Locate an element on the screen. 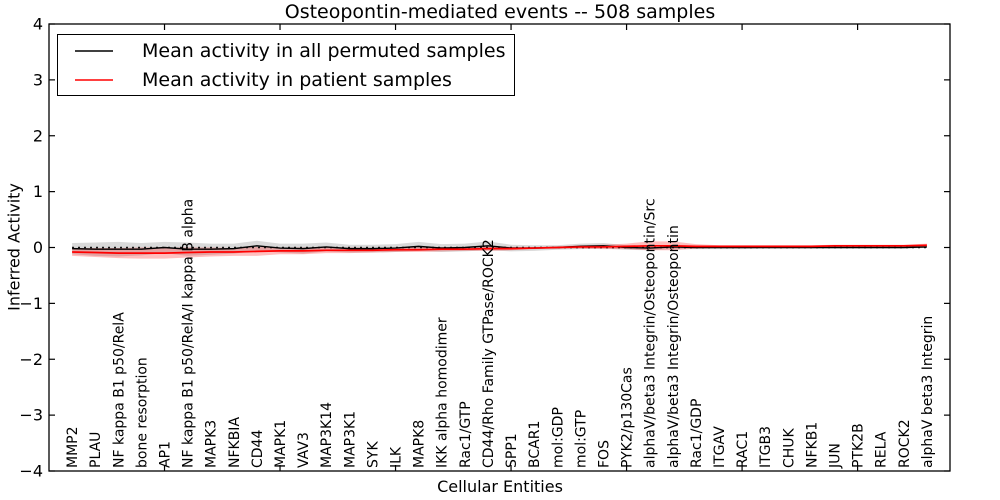  x-category-label: NFKBIA is located at coordinates (235, 442).